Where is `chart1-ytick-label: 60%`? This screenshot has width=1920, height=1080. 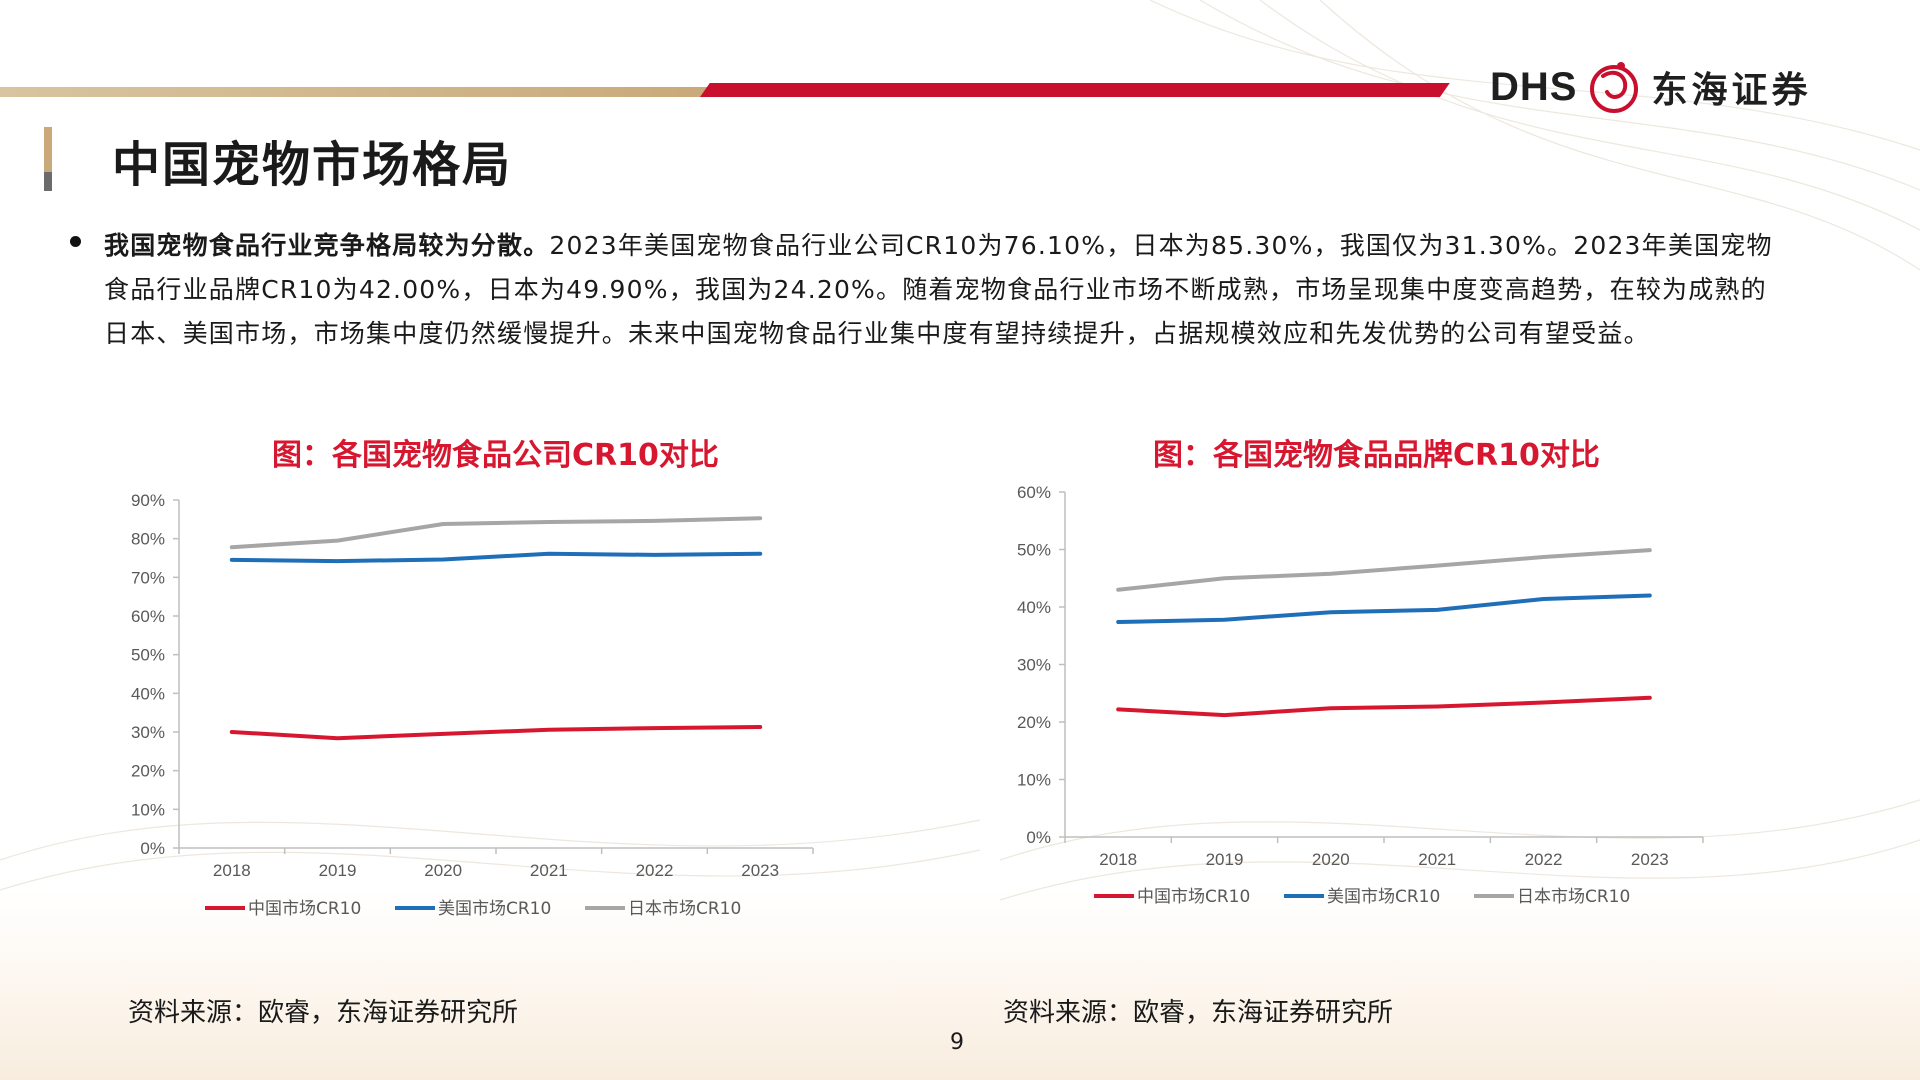 chart1-ytick-label: 60% is located at coordinates (148, 616).